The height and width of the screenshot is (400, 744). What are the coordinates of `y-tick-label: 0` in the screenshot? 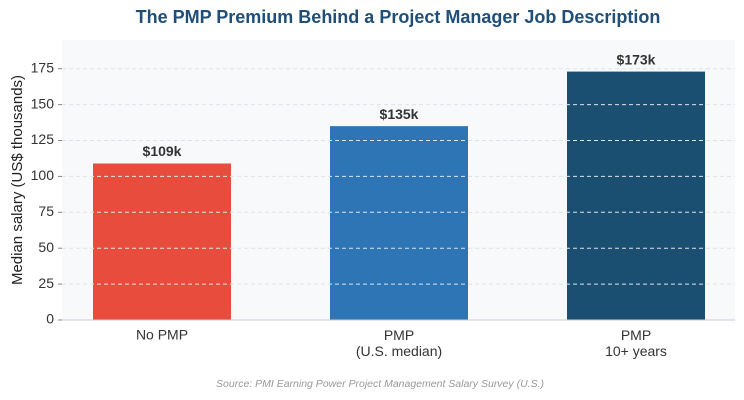 It's located at (50, 319).